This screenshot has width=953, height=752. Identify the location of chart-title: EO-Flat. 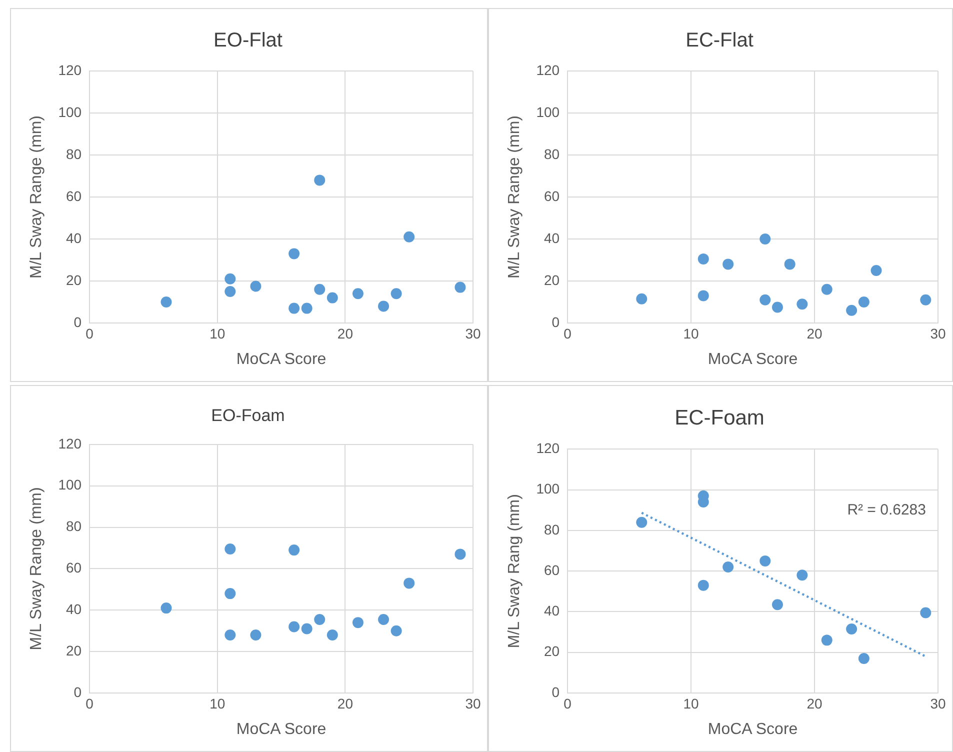
(248, 41).